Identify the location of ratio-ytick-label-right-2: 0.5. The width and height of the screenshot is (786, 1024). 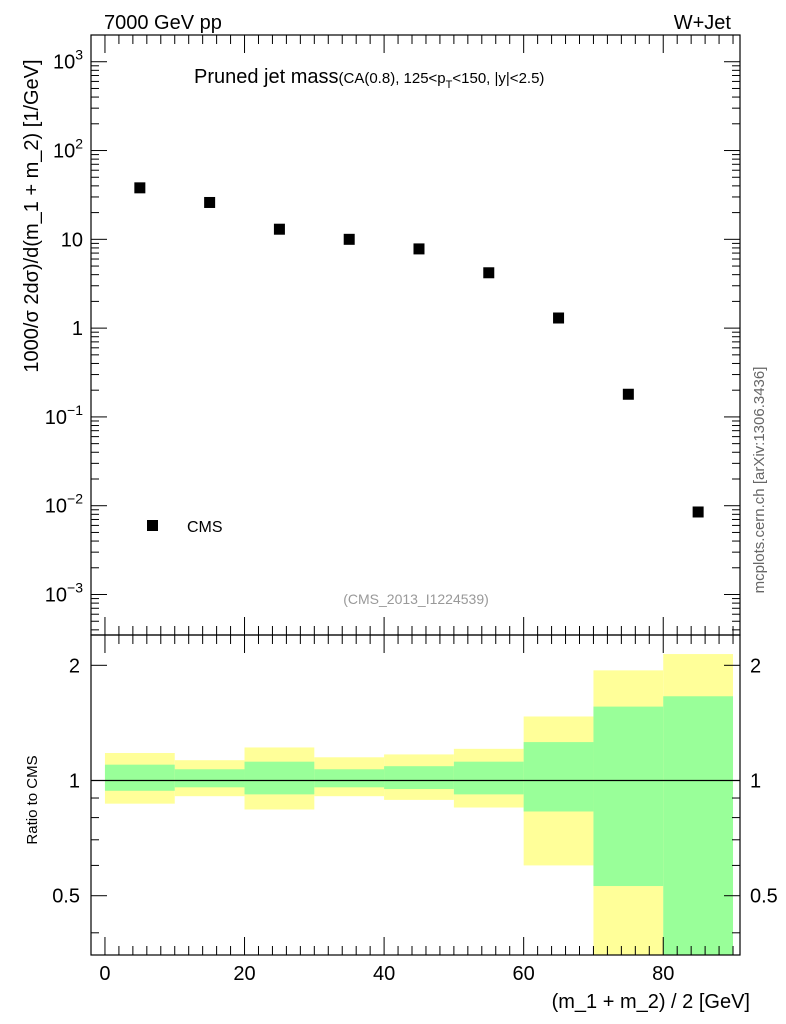
(764, 897).